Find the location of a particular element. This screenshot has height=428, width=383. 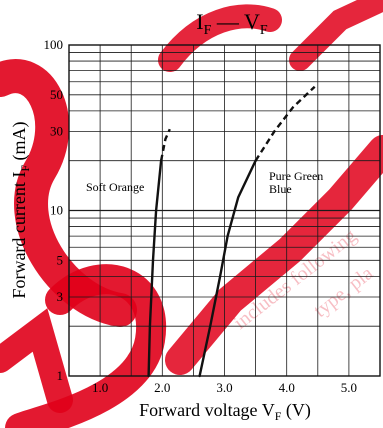

y-tick-label: 10 is located at coordinates (56, 210).